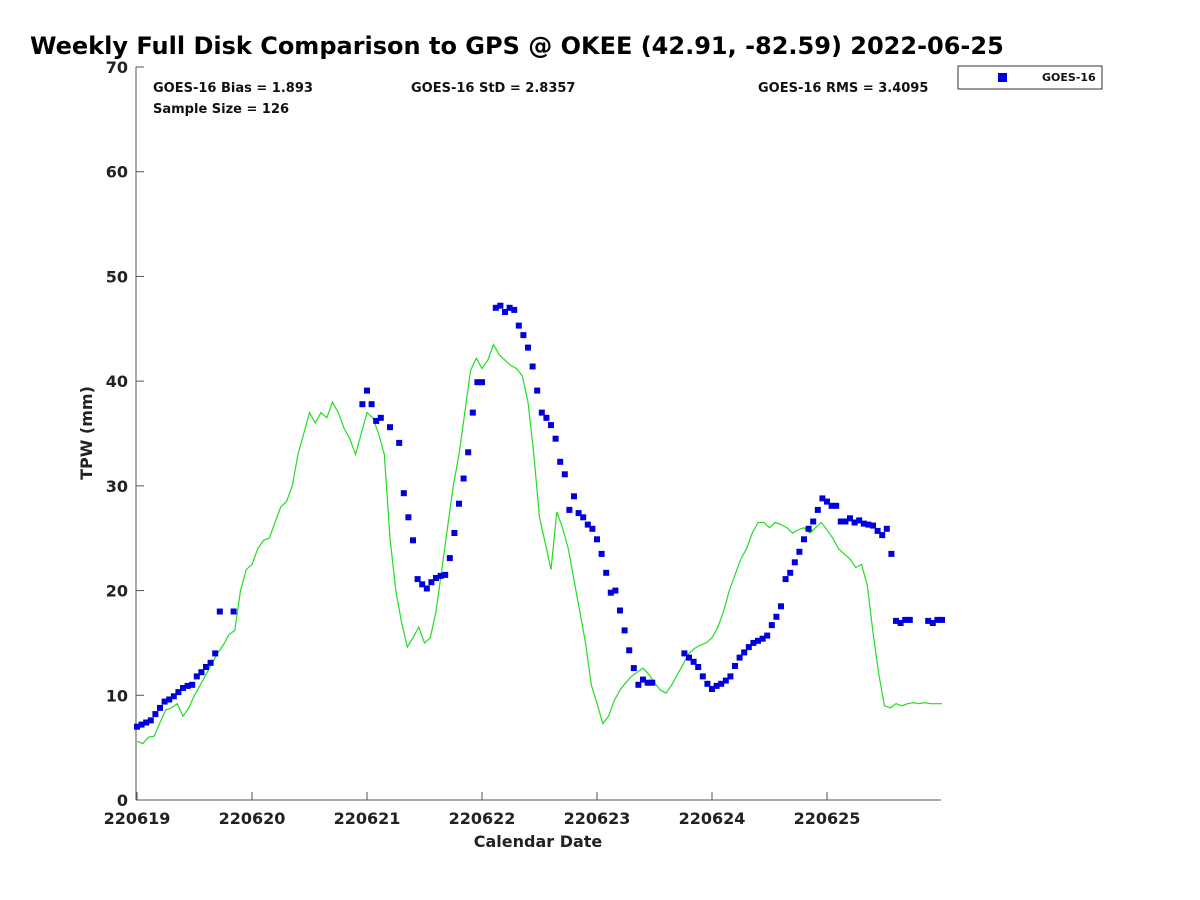  I want to click on x-axis-label: Calendar Date, so click(538, 841).